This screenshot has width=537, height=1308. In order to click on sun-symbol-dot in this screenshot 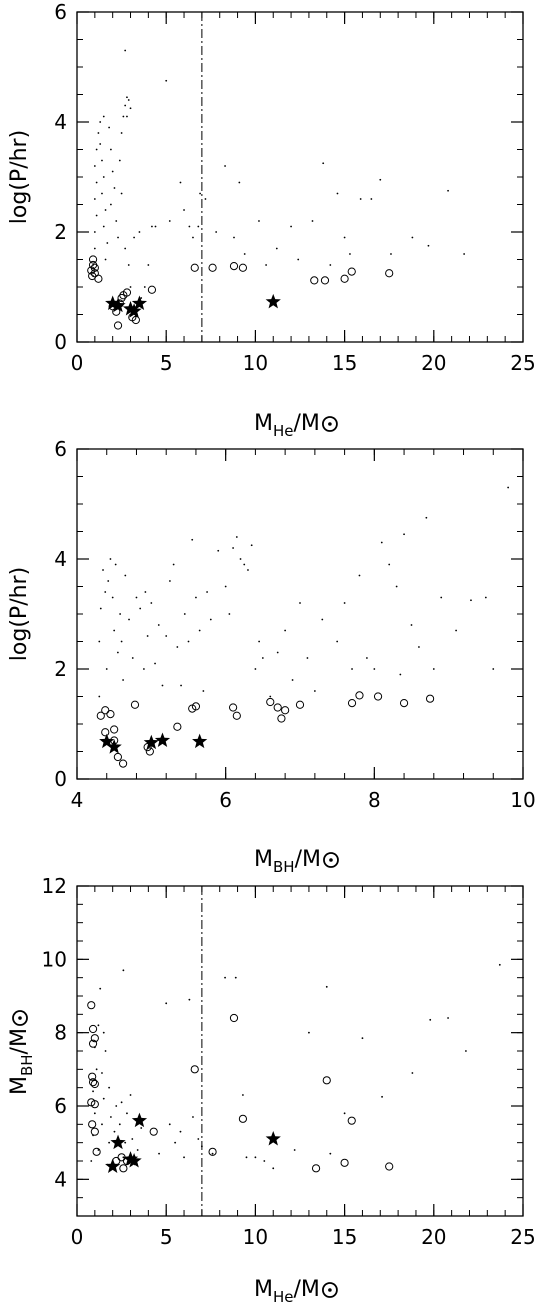, I will do `click(331, 860)`.